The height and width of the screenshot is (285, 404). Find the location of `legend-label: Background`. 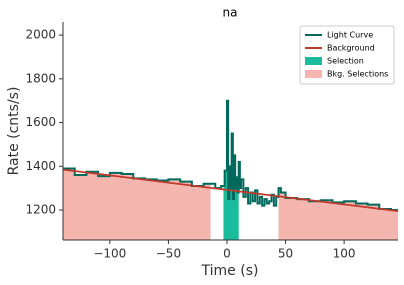

legend-label: Background is located at coordinates (351, 48).